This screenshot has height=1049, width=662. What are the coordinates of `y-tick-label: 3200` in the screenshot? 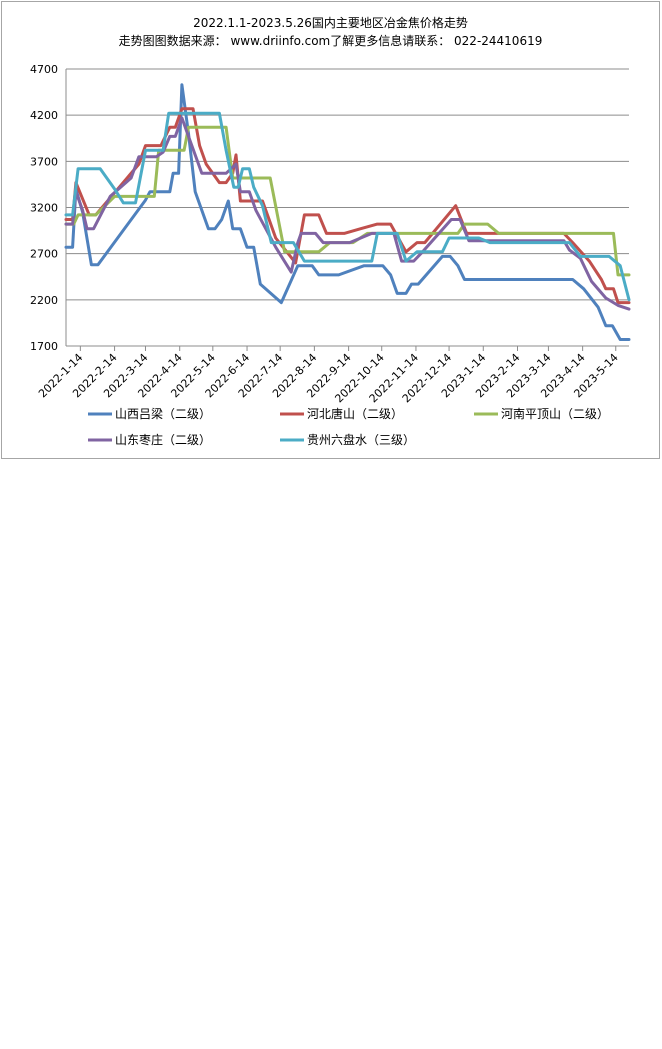 It's located at (44, 208).